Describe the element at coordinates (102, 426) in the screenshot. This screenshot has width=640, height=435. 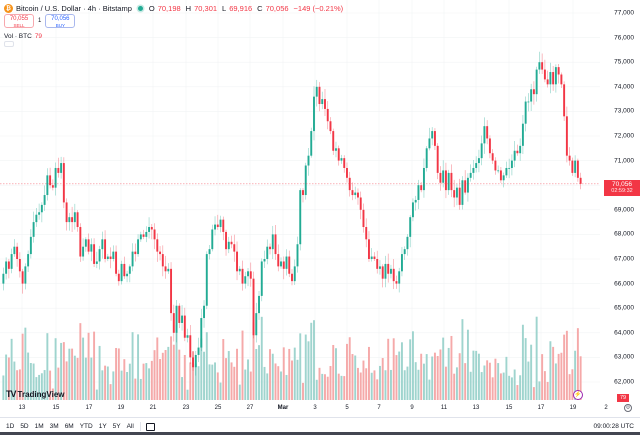
I see `range-1y-button: 1Y` at that location.